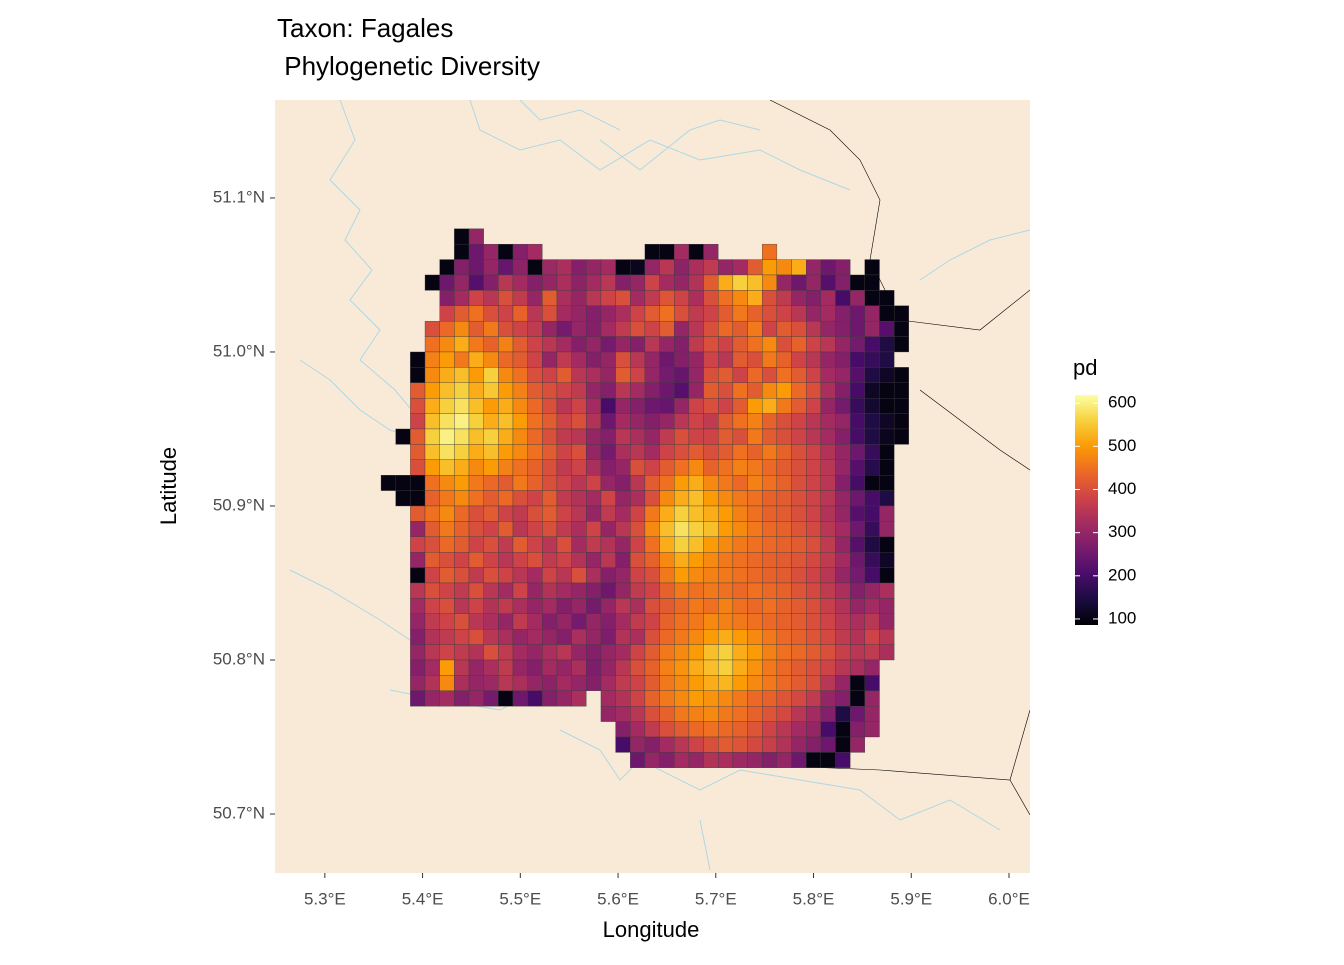  Describe the element at coordinates (1122, 617) in the screenshot. I see `colorbar-label: 100` at that location.